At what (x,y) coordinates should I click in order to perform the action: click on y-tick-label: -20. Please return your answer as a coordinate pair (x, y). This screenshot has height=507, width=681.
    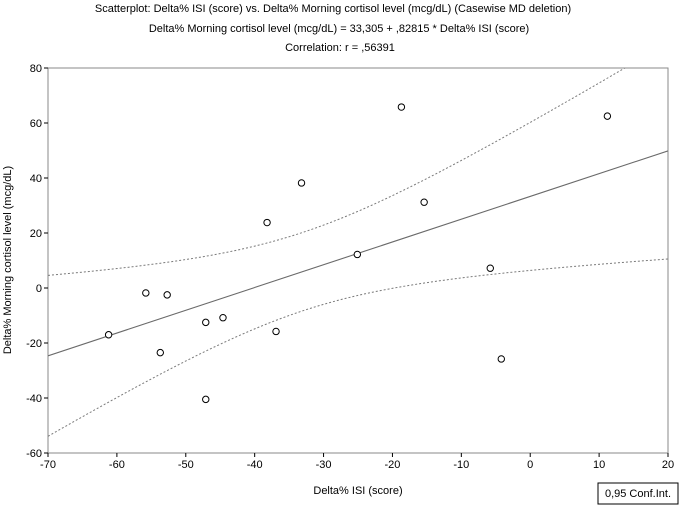
    Looking at the image, I should click on (34, 344).